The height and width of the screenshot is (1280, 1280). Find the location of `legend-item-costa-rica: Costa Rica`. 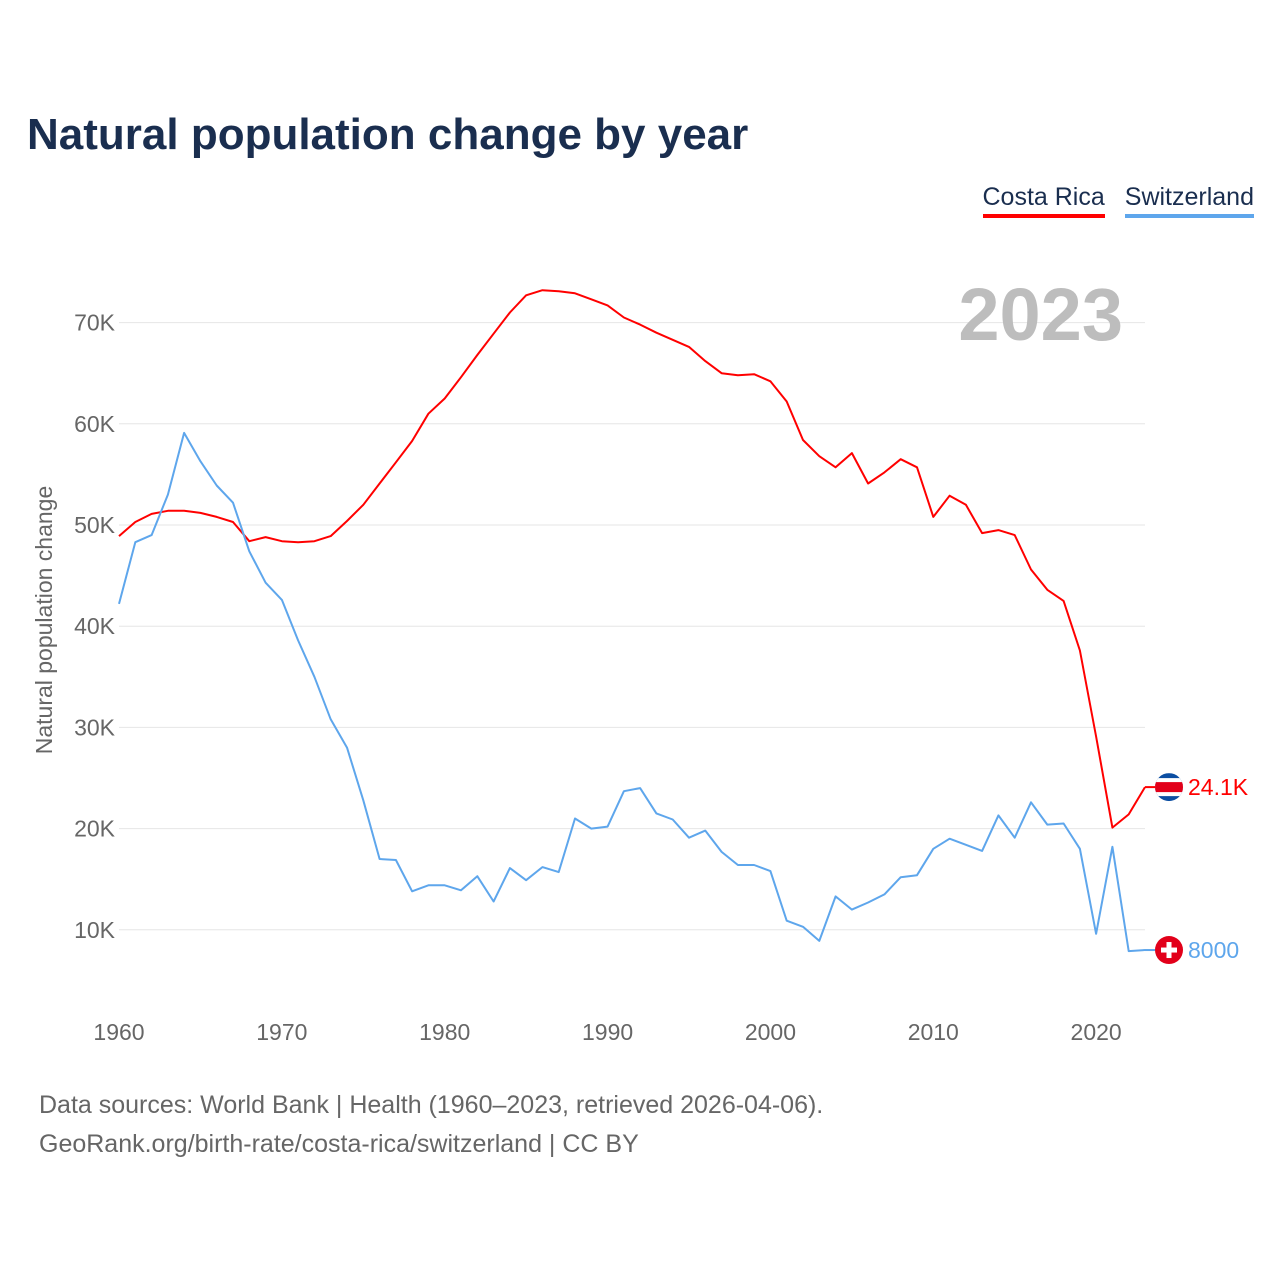

legend-item-costa-rica: Costa Rica is located at coordinates (1043, 200).